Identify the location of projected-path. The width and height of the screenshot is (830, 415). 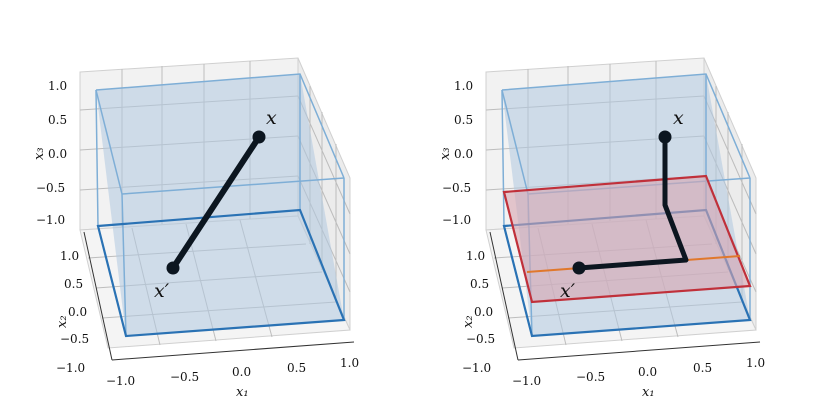
(632, 202).